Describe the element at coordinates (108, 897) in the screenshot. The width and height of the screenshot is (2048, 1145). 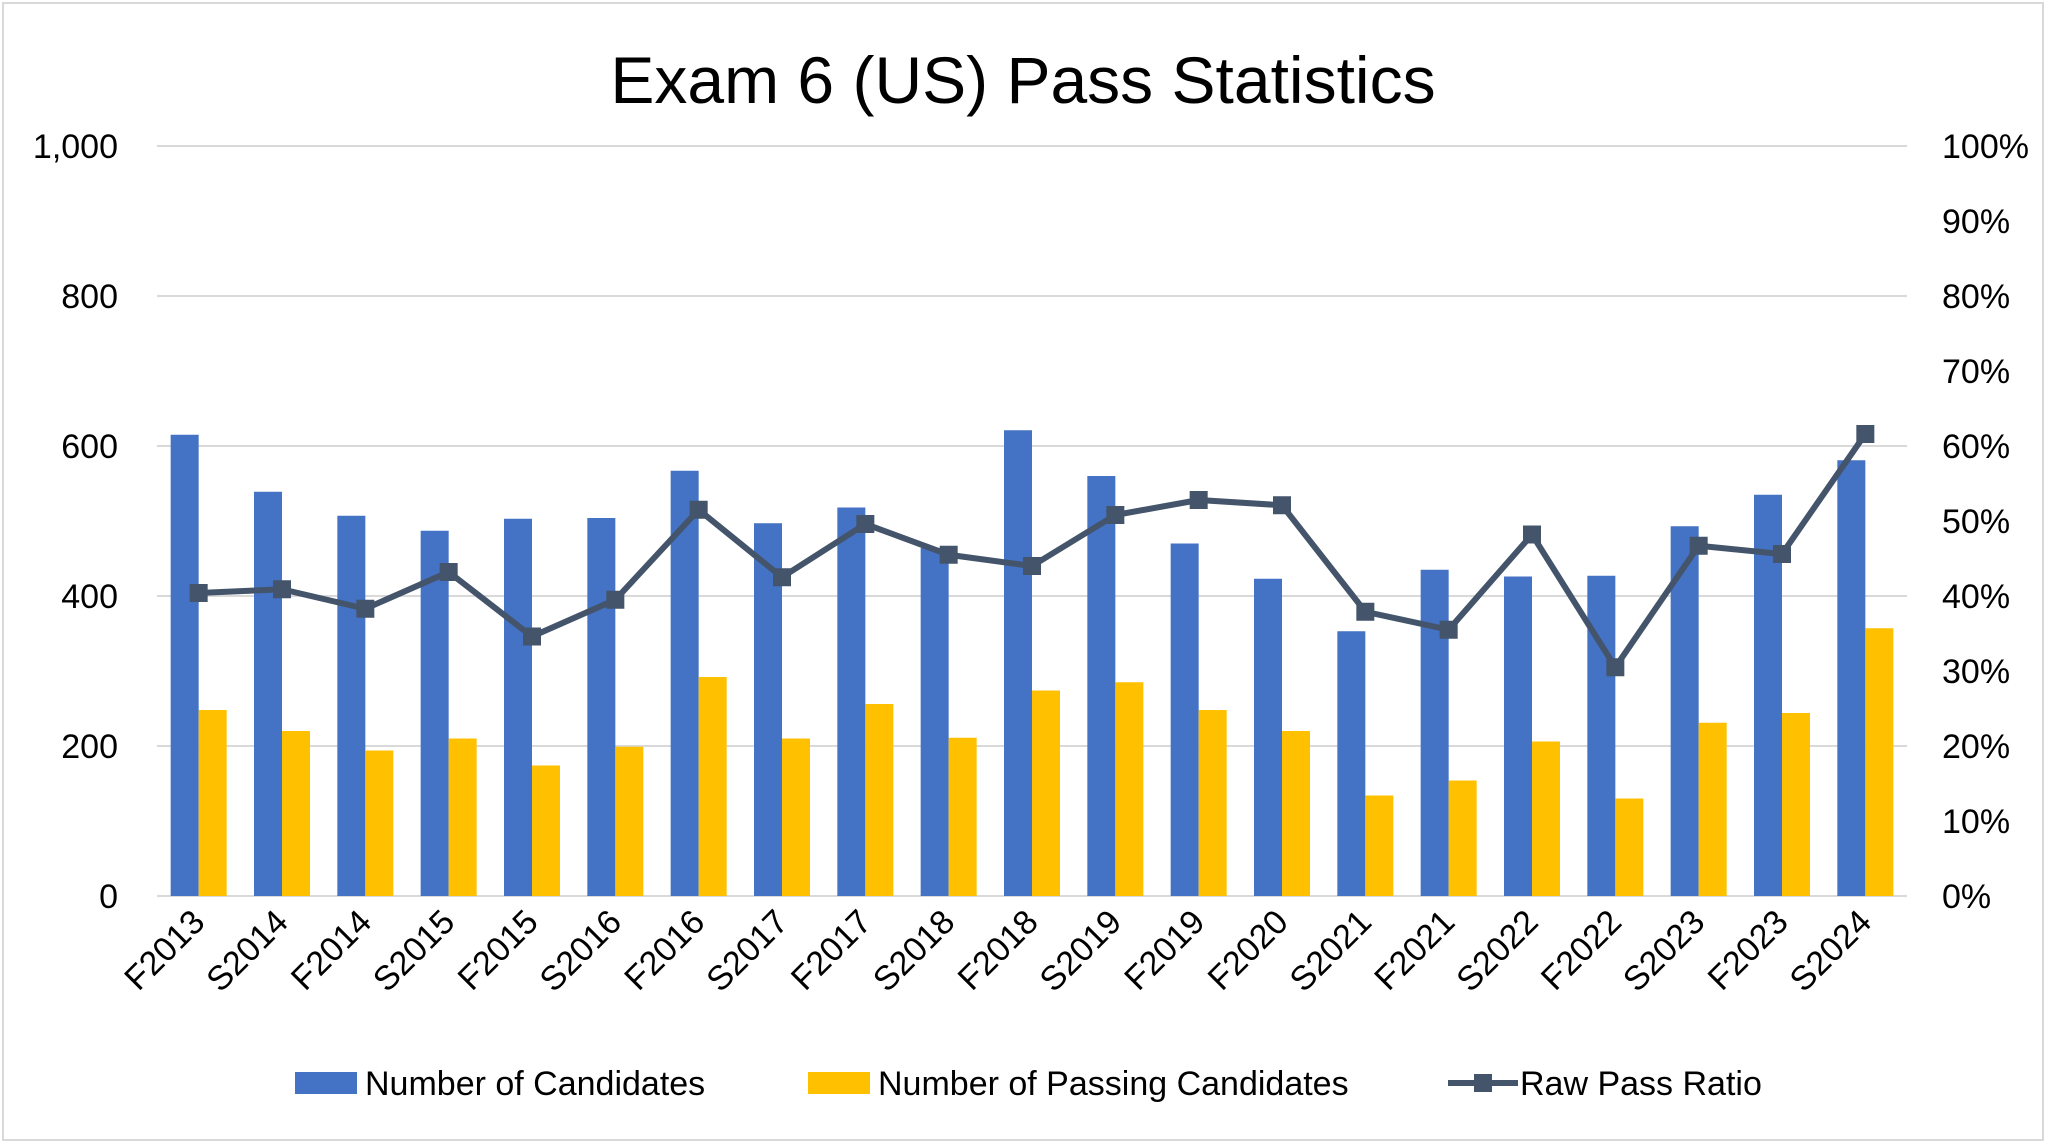
I see `left-tick-label: 0` at that location.